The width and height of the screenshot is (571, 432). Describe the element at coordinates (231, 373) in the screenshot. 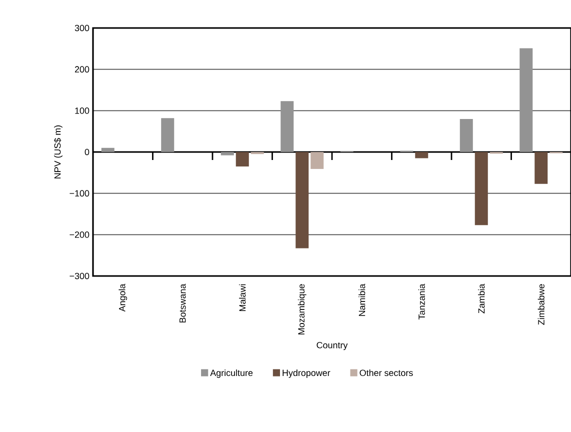

I see `legend-label: Agriculture` at that location.